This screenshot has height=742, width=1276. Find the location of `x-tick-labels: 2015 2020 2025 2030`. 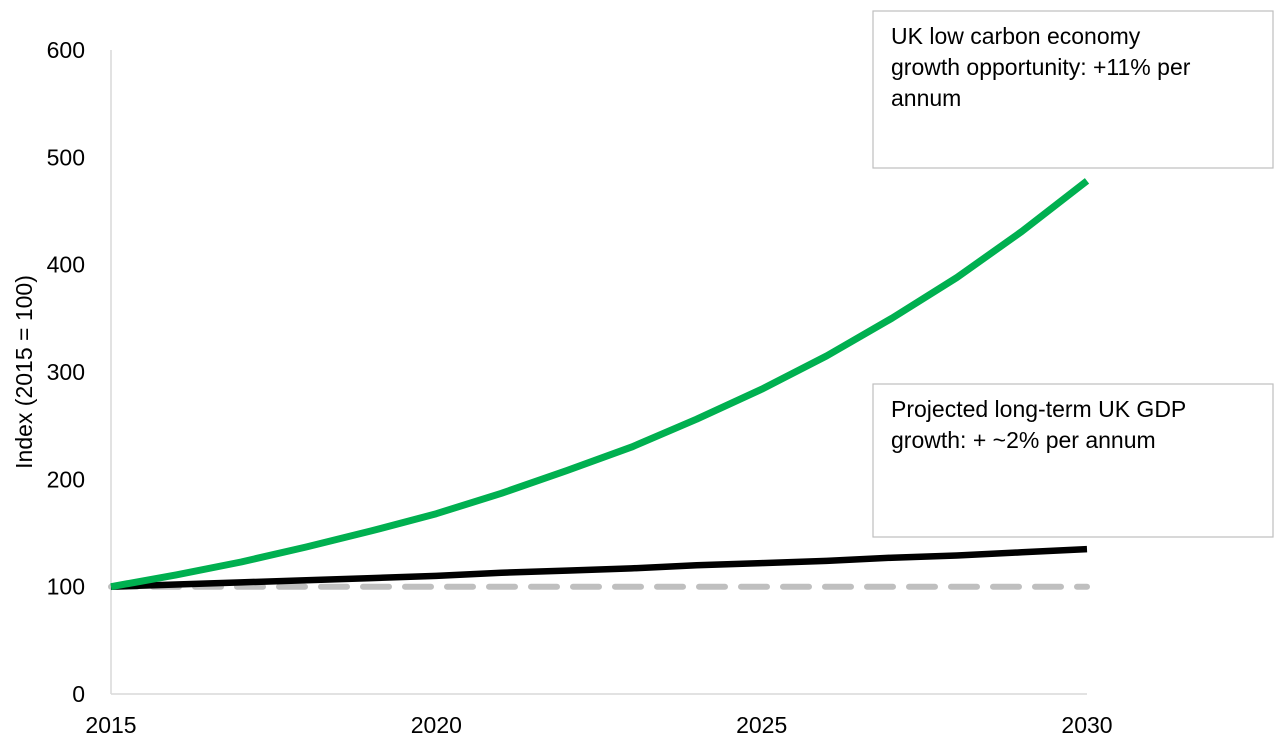

x-tick-labels: 2015 2020 2025 2030 is located at coordinates (598, 725).